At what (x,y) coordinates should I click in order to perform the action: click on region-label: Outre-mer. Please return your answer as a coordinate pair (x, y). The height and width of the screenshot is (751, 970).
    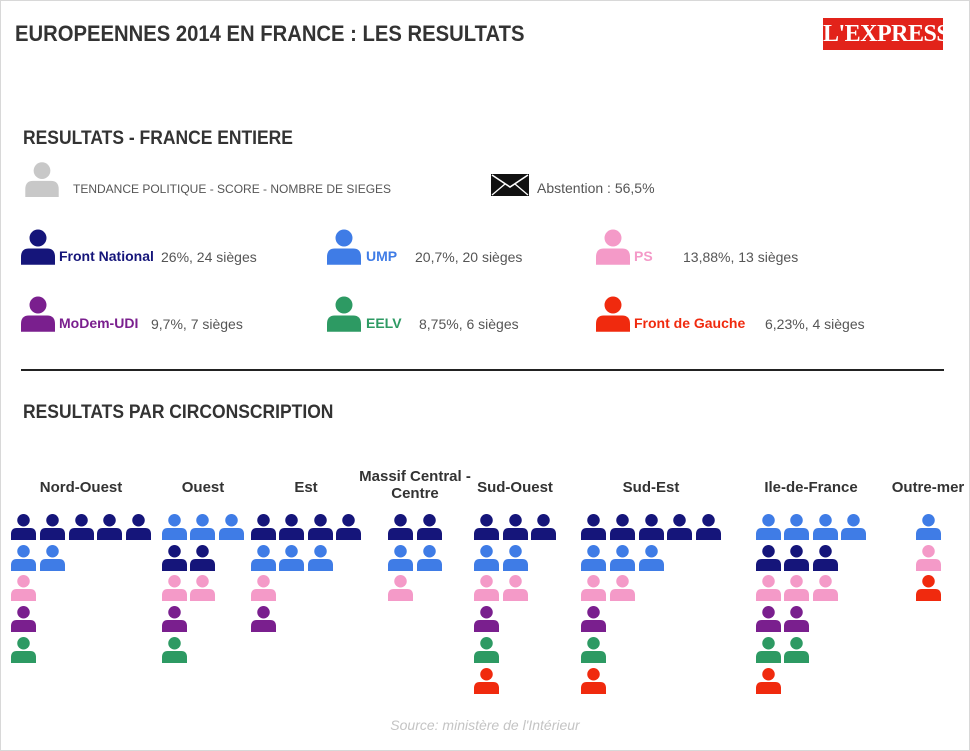
    Looking at the image, I should click on (928, 487).